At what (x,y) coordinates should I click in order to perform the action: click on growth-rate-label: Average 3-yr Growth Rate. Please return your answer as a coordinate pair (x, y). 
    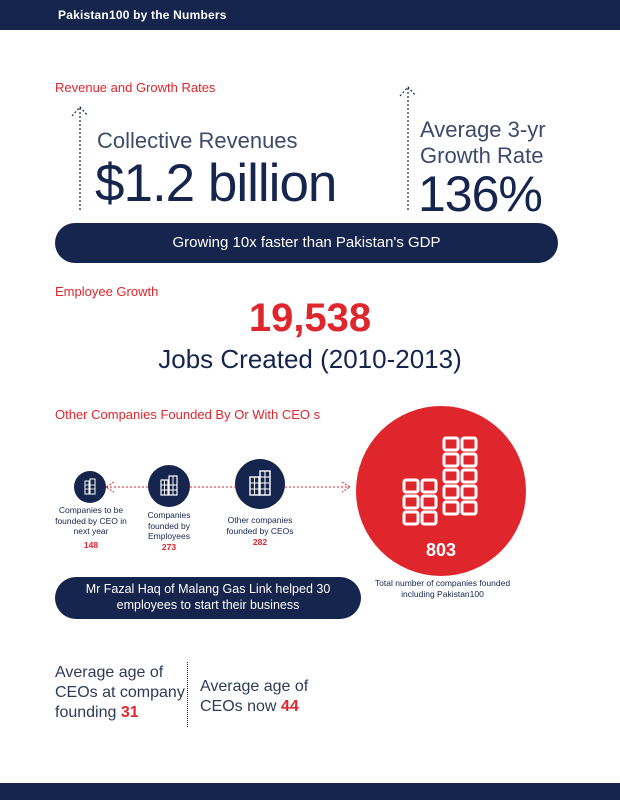
    Looking at the image, I should click on (483, 142).